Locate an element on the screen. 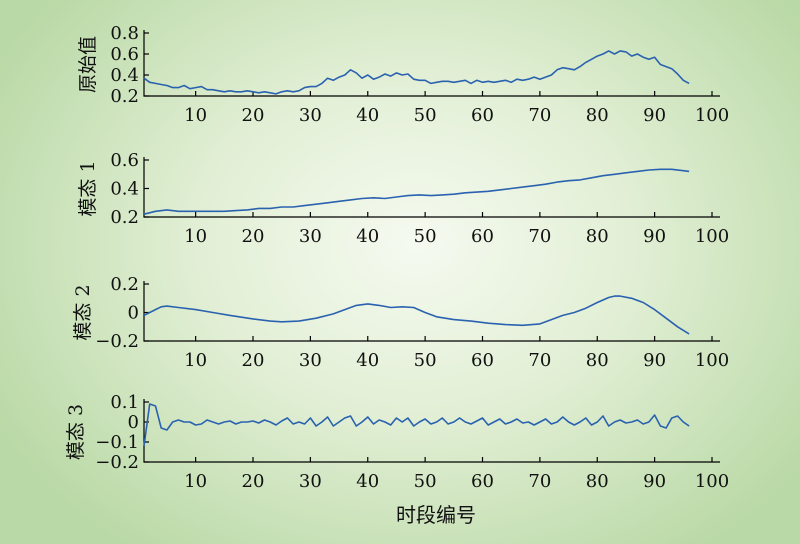  panel-4-ytick-label: 0 is located at coordinates (133, 422).